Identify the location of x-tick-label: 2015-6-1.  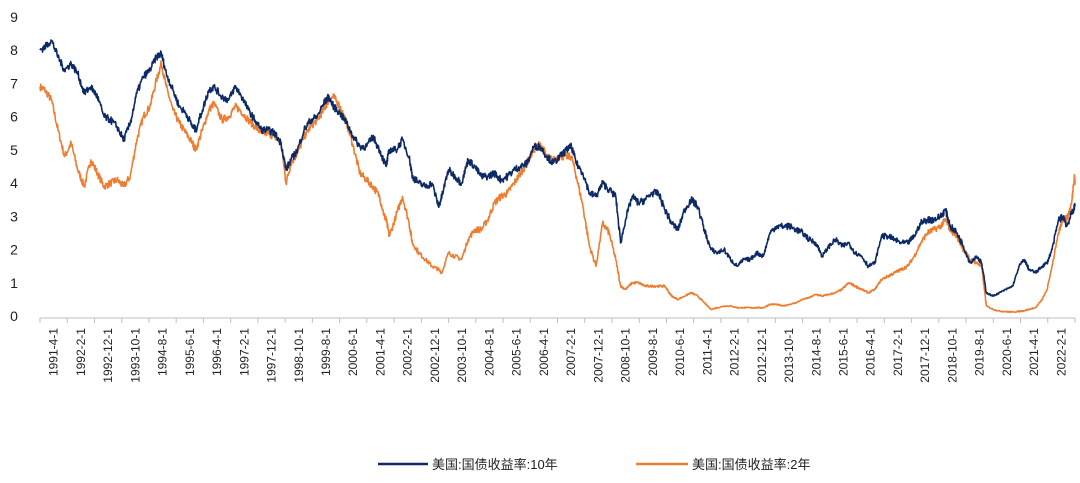
(843, 352).